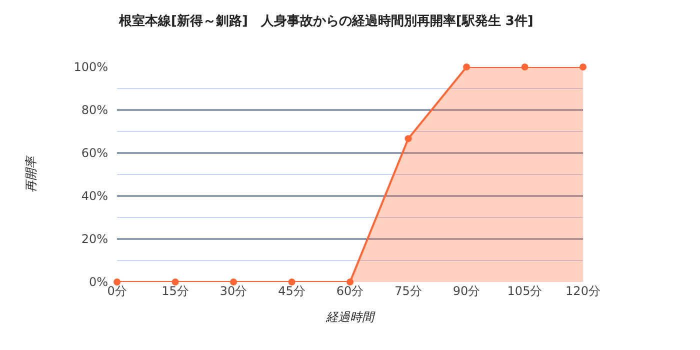  I want to click on y-tick-label: 0%, so click(98, 282).